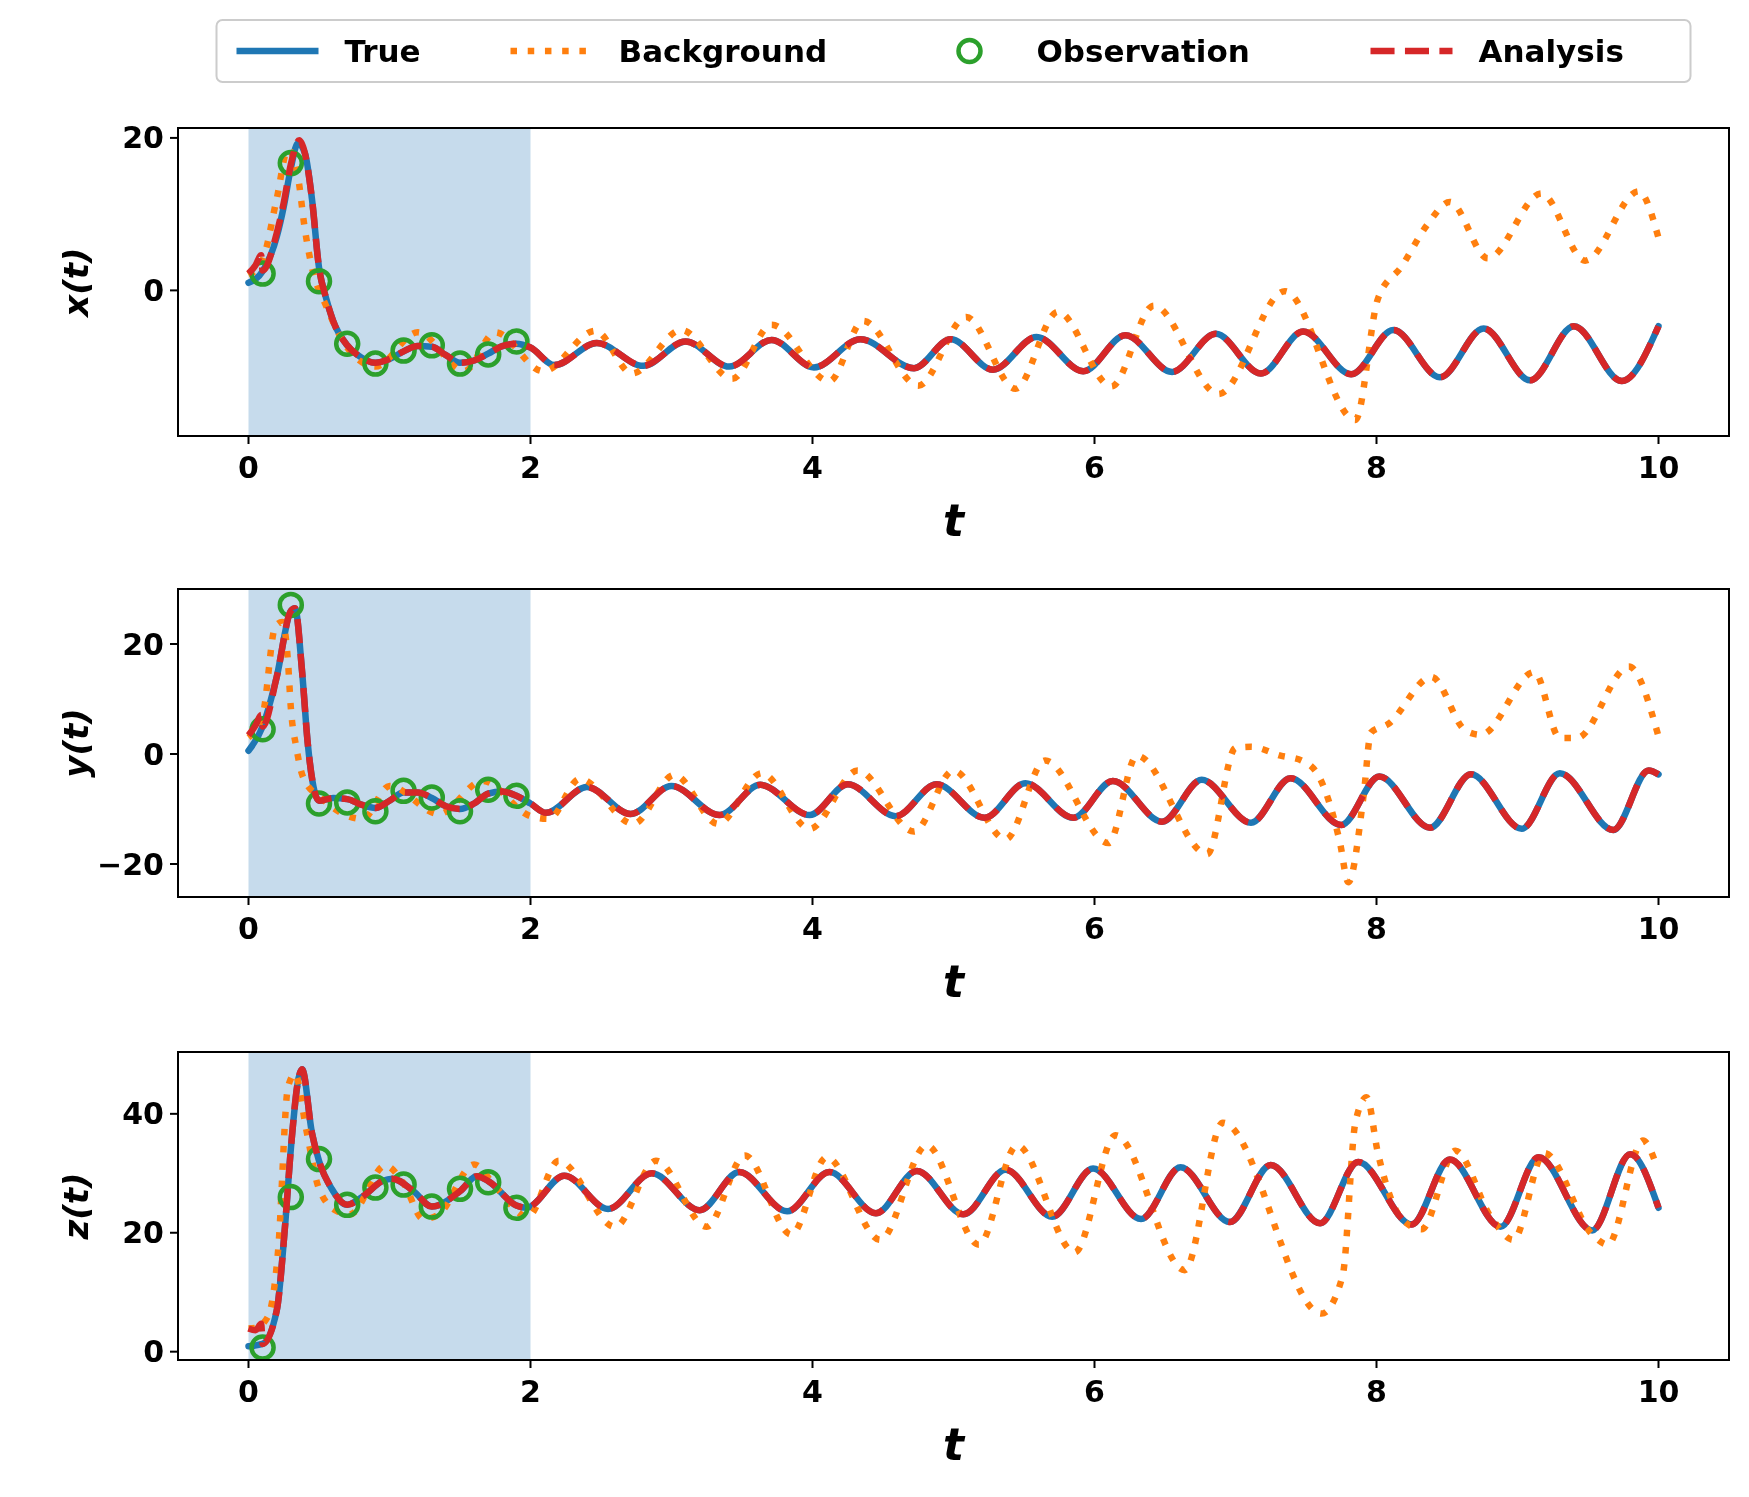 This screenshot has height=1497, width=1749. Describe the element at coordinates (76, 1206) in the screenshot. I see `y-axis-title: z(t)` at that location.